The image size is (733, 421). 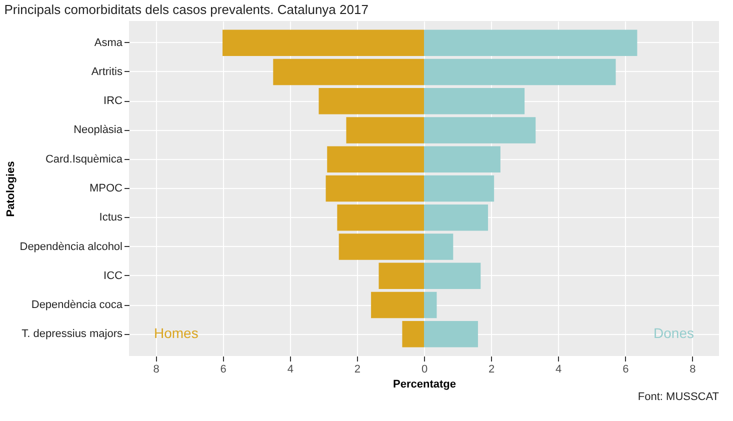 I want to click on x-axis-title: Percentatge, so click(x=424, y=384).